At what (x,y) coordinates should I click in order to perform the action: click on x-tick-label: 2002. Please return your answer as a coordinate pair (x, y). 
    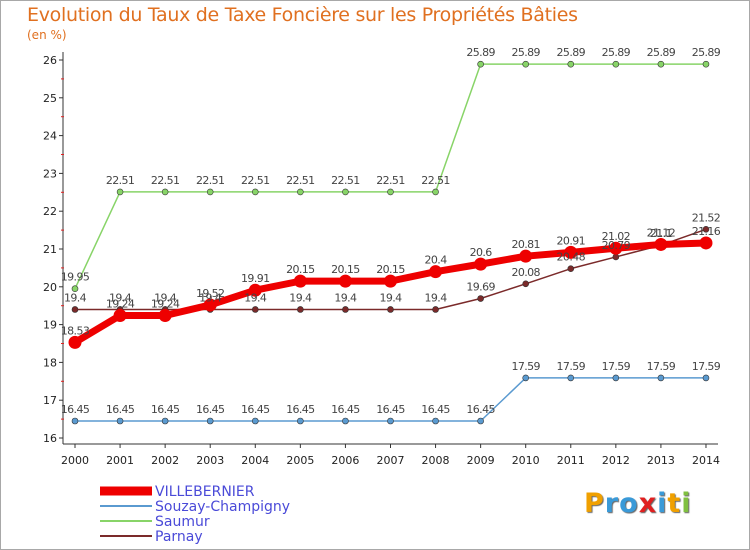
    Looking at the image, I should click on (165, 460).